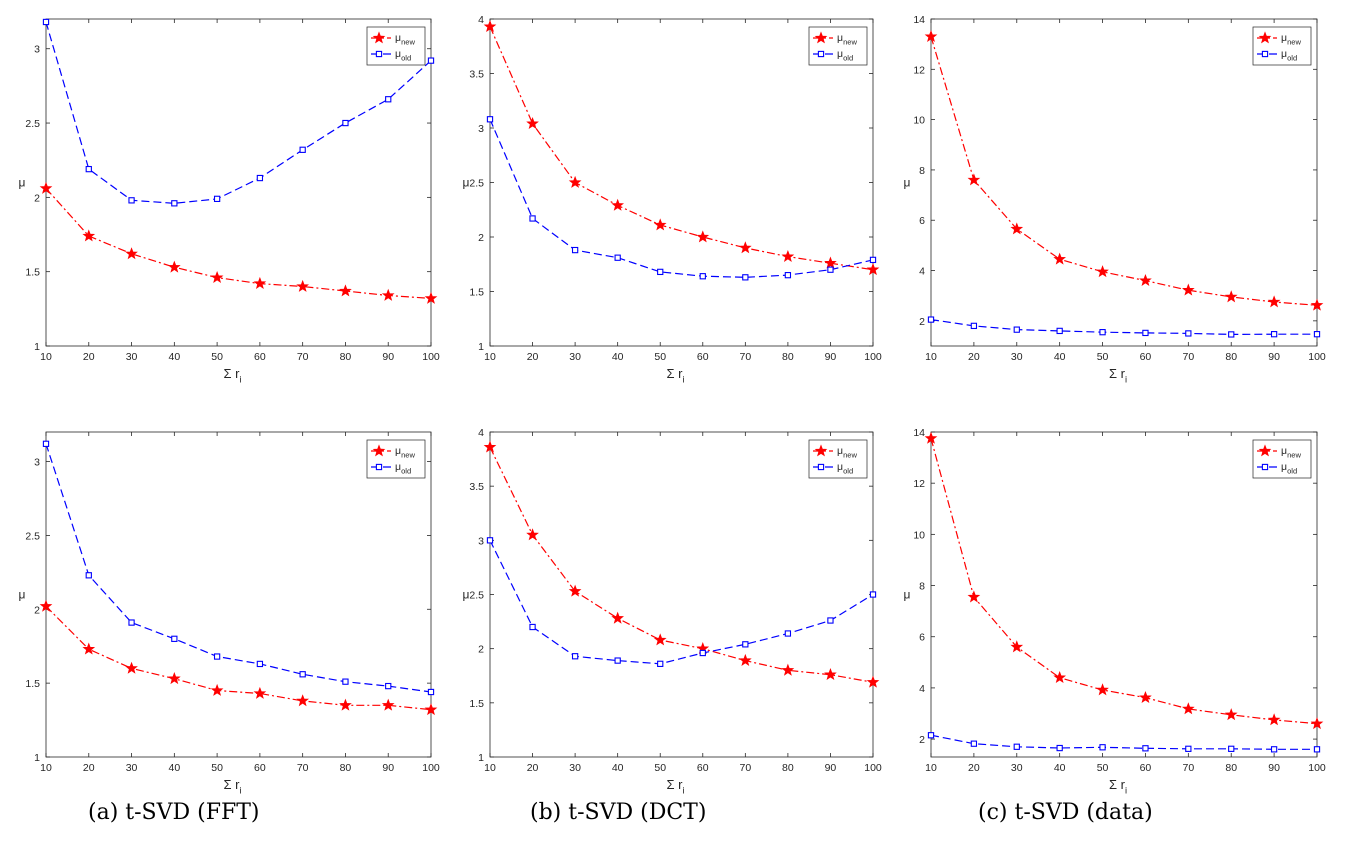  I want to click on series-line-old, so click(1123, 327).